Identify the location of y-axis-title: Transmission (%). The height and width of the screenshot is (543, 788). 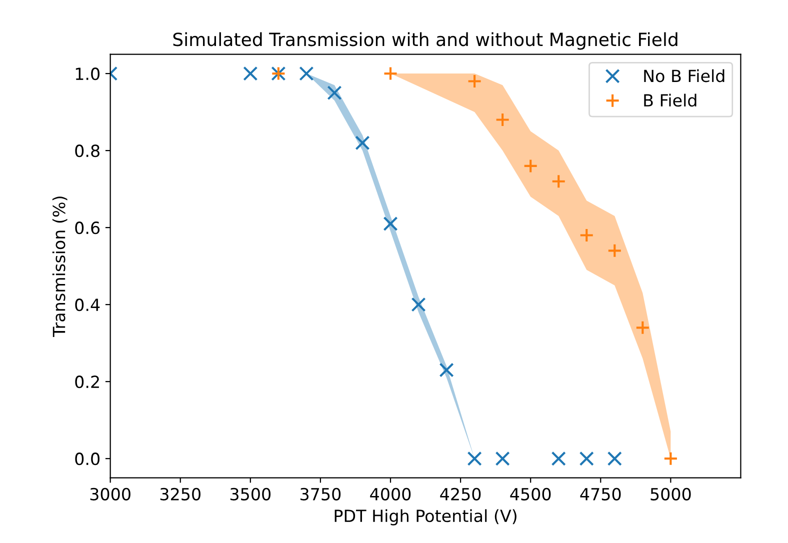
(60, 267).